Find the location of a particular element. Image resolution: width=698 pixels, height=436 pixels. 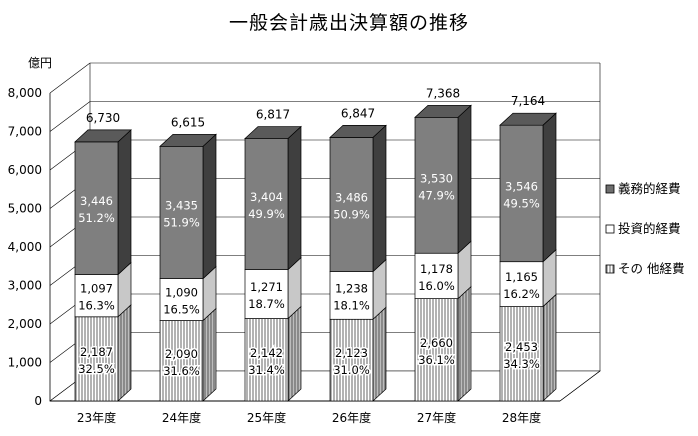

percent-label: 49.9% is located at coordinates (266, 214).